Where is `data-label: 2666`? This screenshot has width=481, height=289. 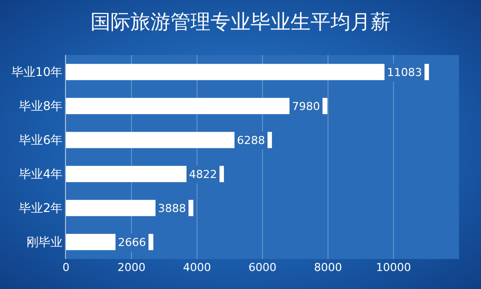
data-label: 2666 is located at coordinates (132, 242).